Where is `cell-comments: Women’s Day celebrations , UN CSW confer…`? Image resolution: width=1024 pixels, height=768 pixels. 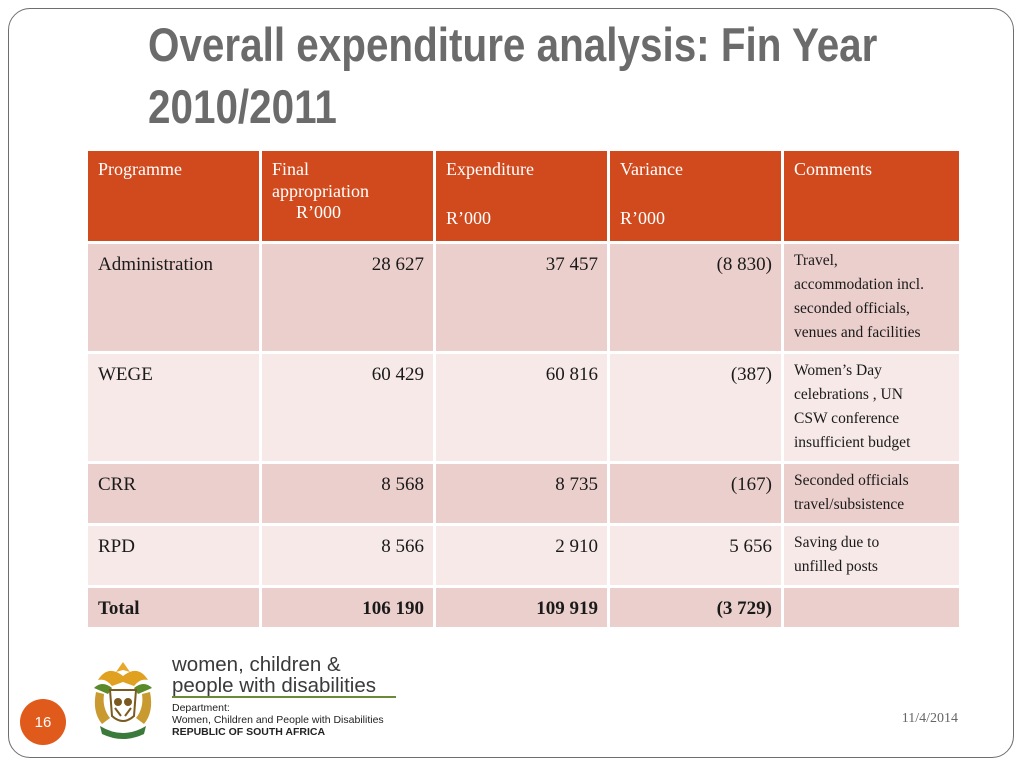
cell-comments: Women’s Day celebrations , UN CSW confer… is located at coordinates (871, 409).